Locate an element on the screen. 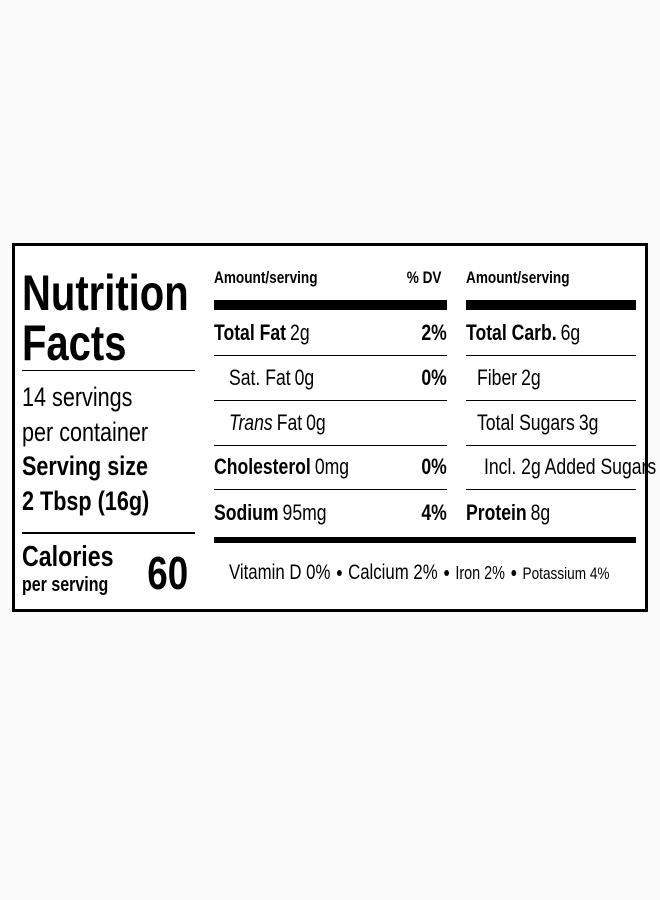 The width and height of the screenshot is (660, 900). nutrient-row: Total Sugars 3g is located at coordinates (537, 423).